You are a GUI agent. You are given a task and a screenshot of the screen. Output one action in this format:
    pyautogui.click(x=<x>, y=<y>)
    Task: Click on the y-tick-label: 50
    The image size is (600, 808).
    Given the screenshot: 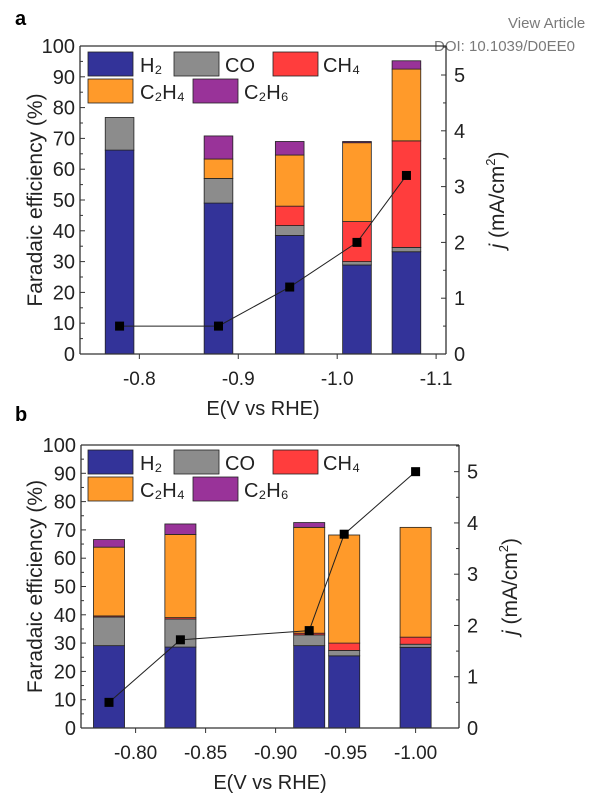 What is the action you would take?
    pyautogui.click(x=64, y=201)
    